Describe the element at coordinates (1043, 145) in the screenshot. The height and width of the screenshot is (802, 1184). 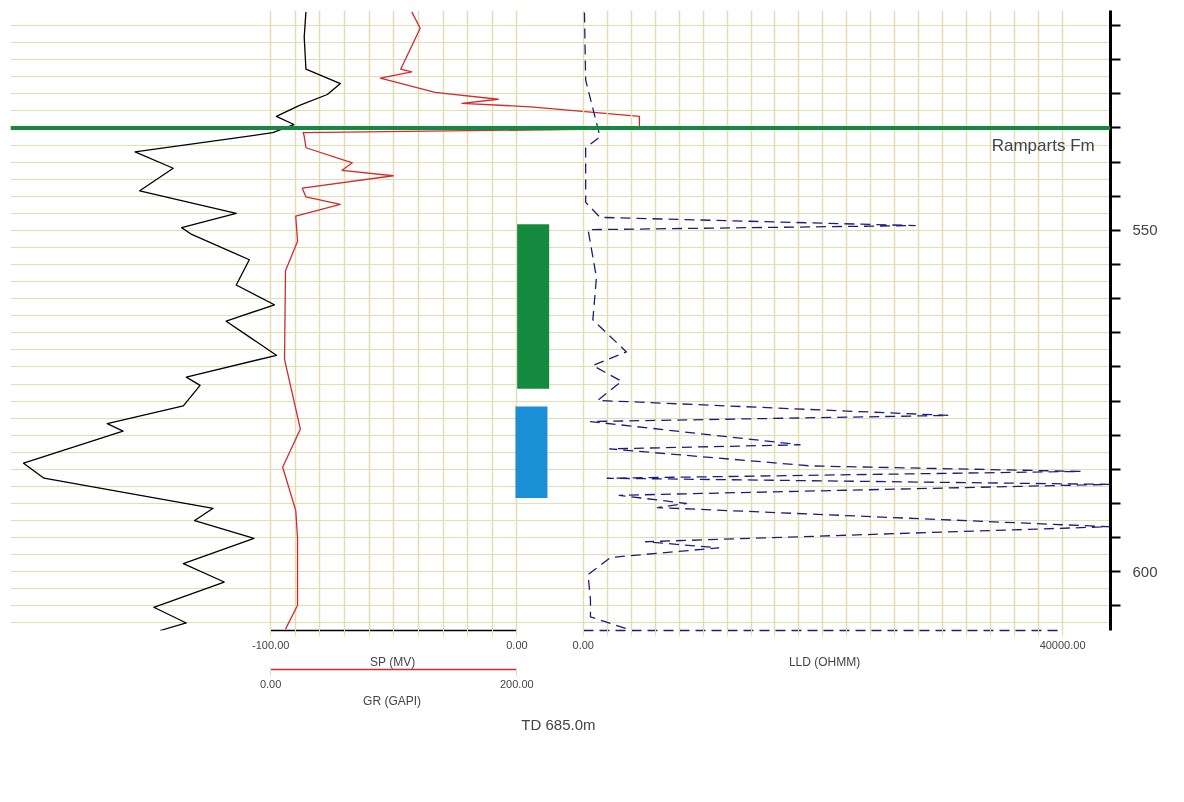
I see `ref-line-label: Ramparts Fm` at that location.